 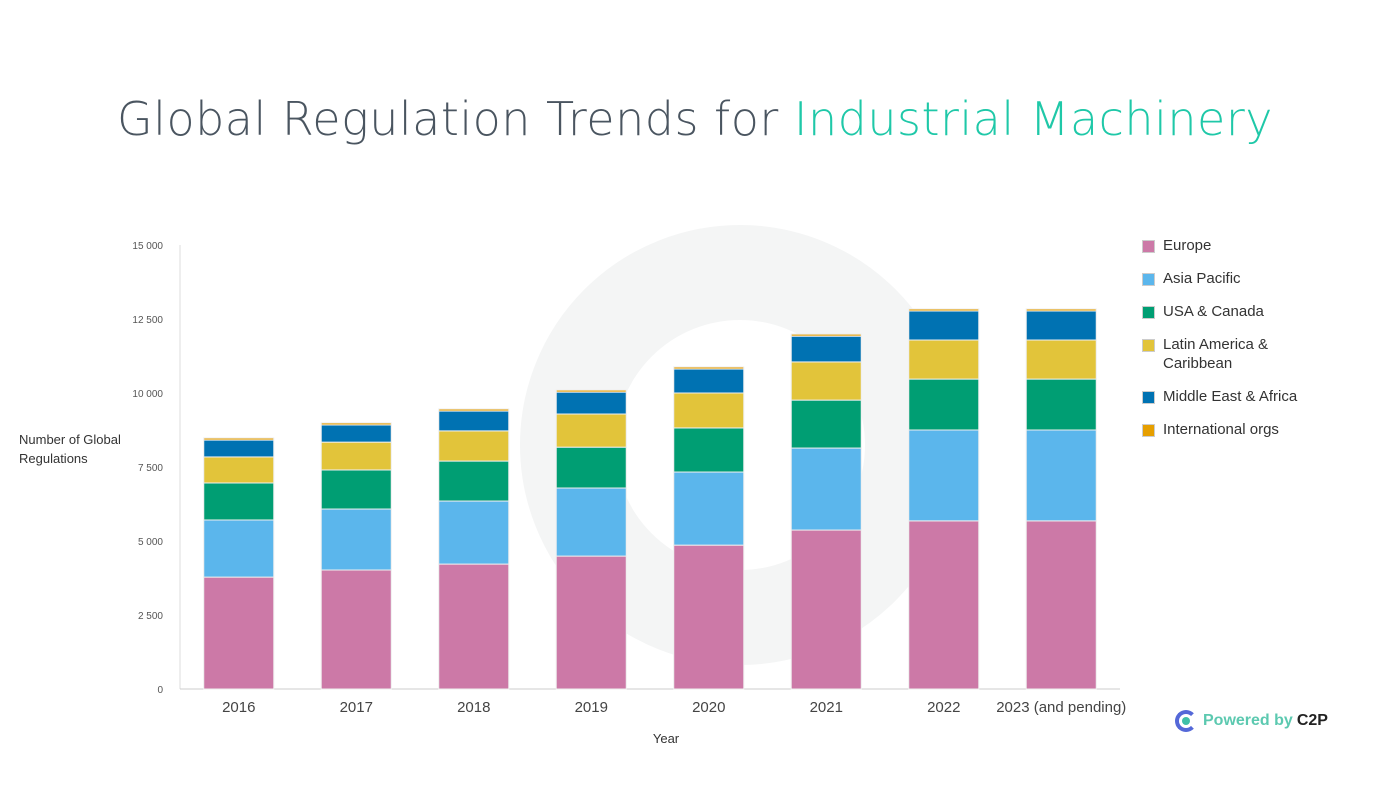 What do you see at coordinates (1216, 354) in the screenshot?
I see `legend-label: Latin America & Caribbean` at bounding box center [1216, 354].